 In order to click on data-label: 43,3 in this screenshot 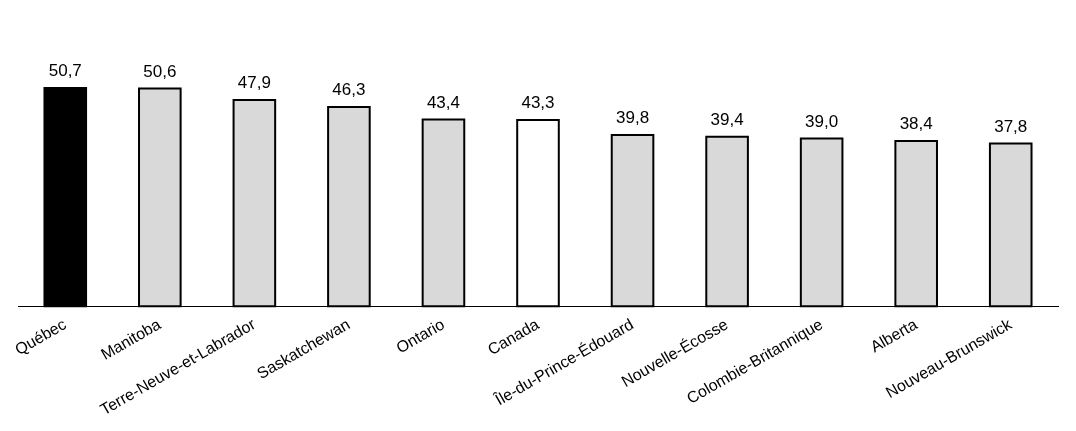, I will do `click(538, 103)`.